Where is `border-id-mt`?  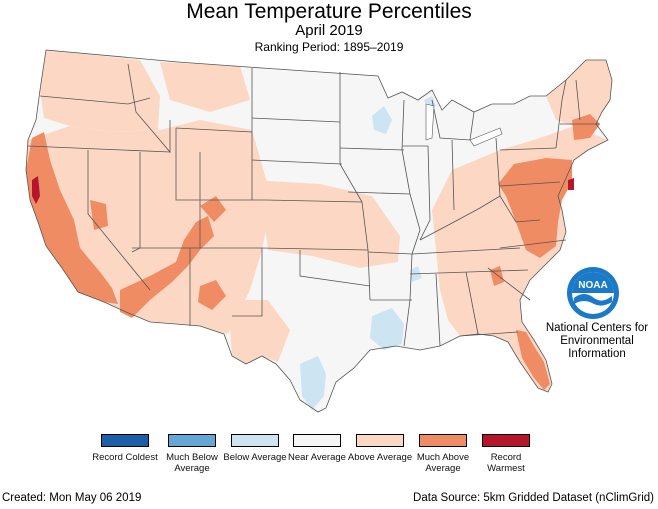 border-id-mt is located at coordinates (149, 108).